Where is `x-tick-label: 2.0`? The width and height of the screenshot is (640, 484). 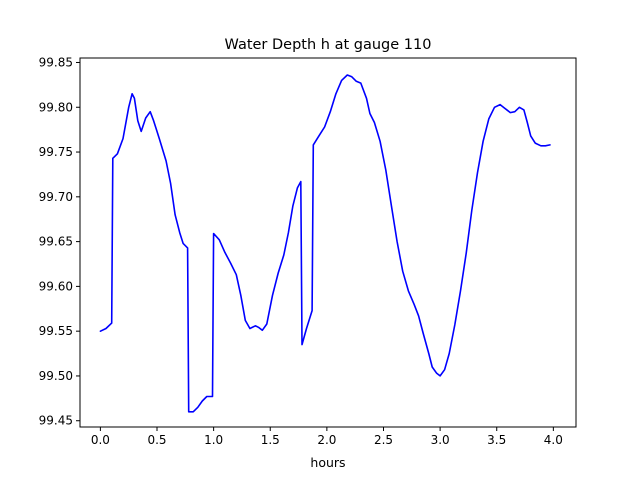
x-tick-label: 2.0 is located at coordinates (326, 440).